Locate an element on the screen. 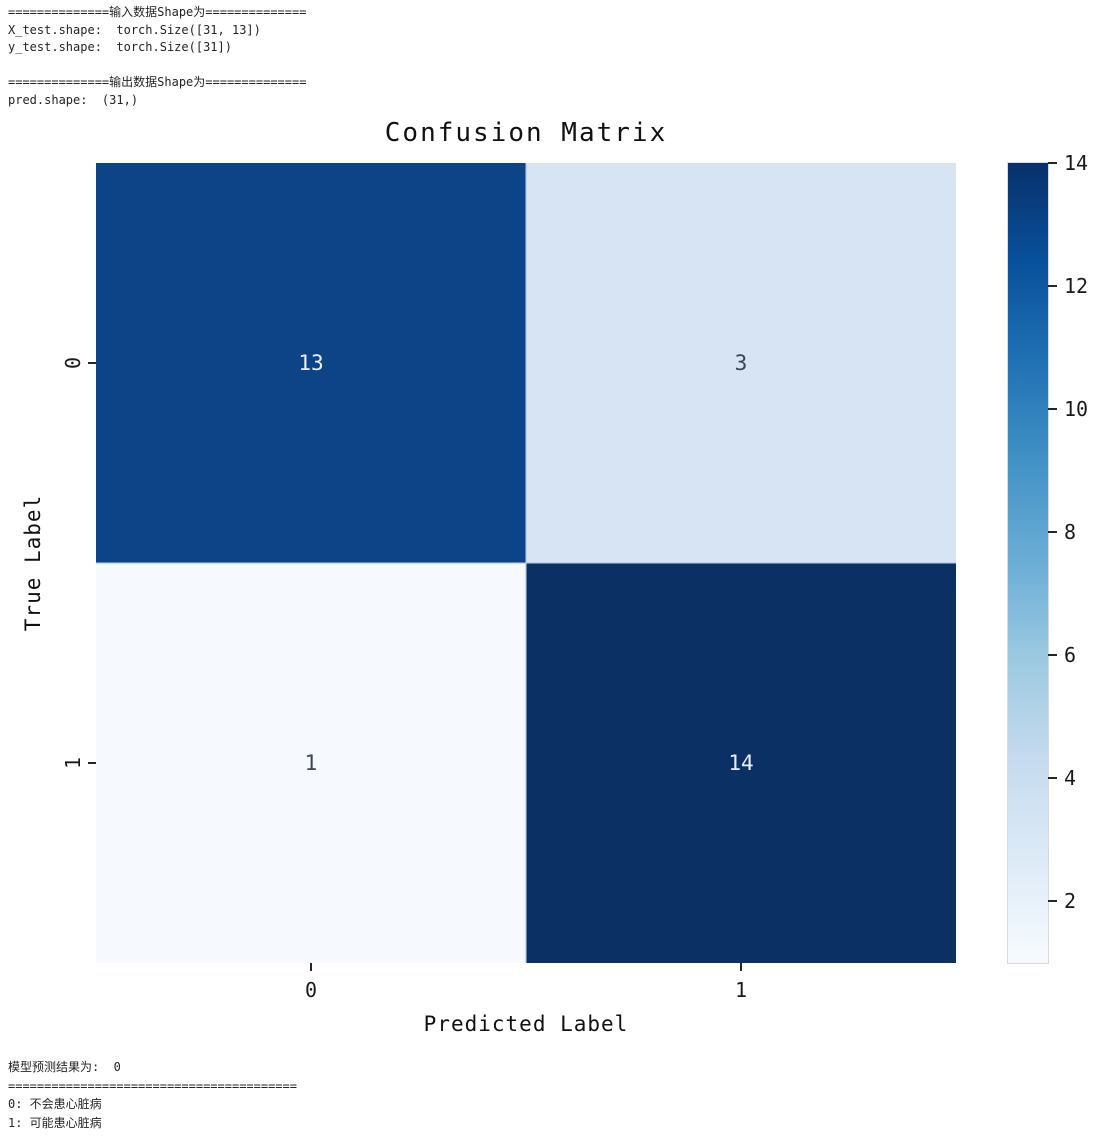 This screenshot has width=1098, height=1140. colorbar-tick: 10 is located at coordinates (1068, 409).